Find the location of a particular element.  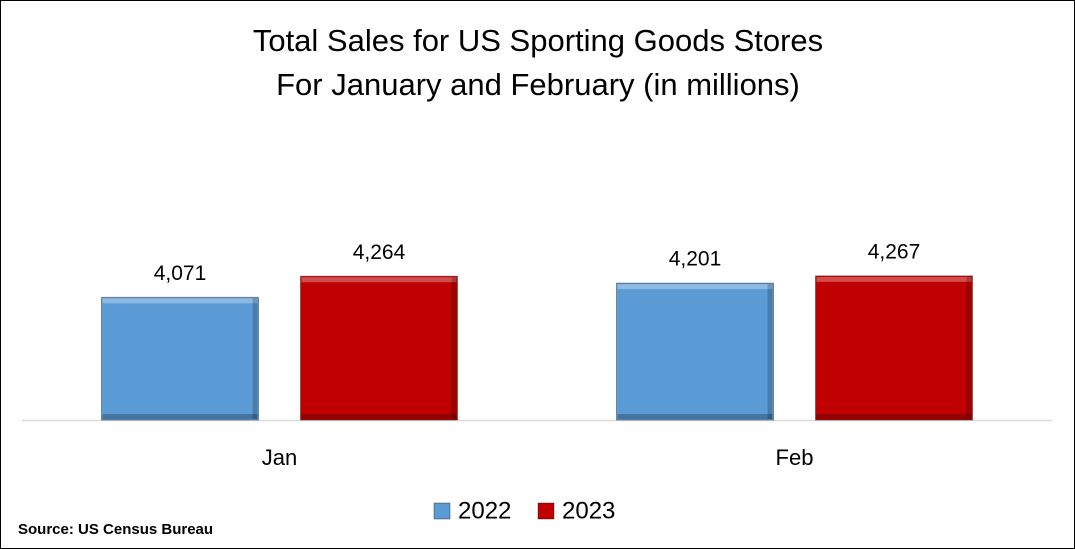

data-label: 4,267 is located at coordinates (894, 251).